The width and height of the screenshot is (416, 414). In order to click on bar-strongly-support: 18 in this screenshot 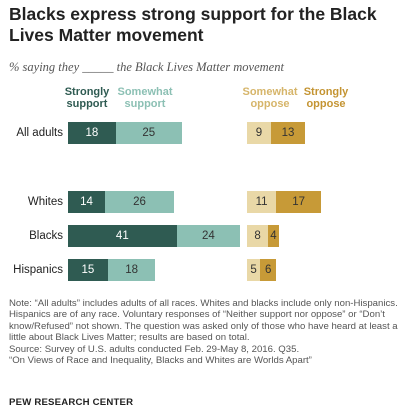, I will do `click(92, 133)`.